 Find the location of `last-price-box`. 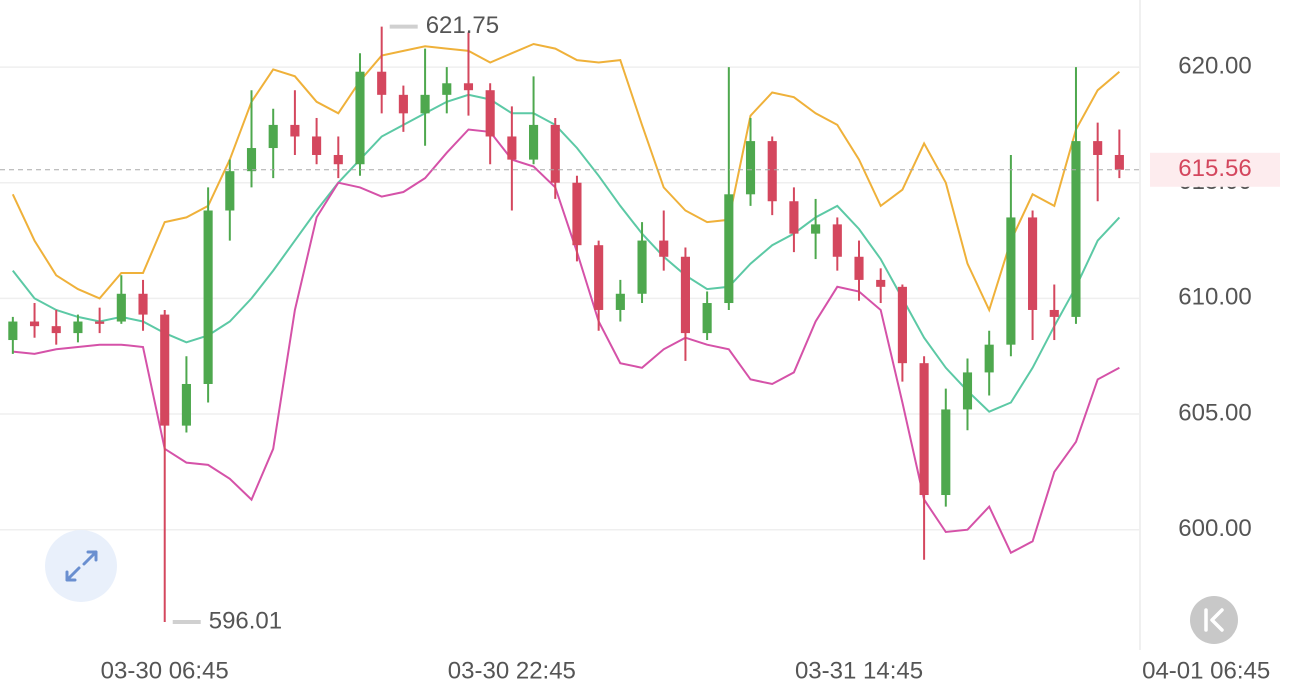

last-price-box is located at coordinates (1215, 169).